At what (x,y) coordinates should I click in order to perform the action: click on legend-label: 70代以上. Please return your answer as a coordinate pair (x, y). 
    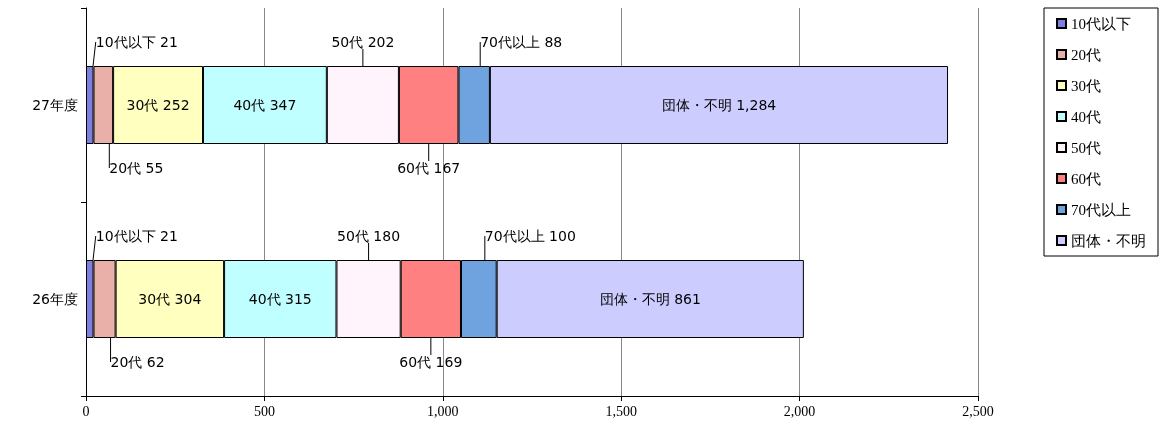
    Looking at the image, I should click on (1101, 209).